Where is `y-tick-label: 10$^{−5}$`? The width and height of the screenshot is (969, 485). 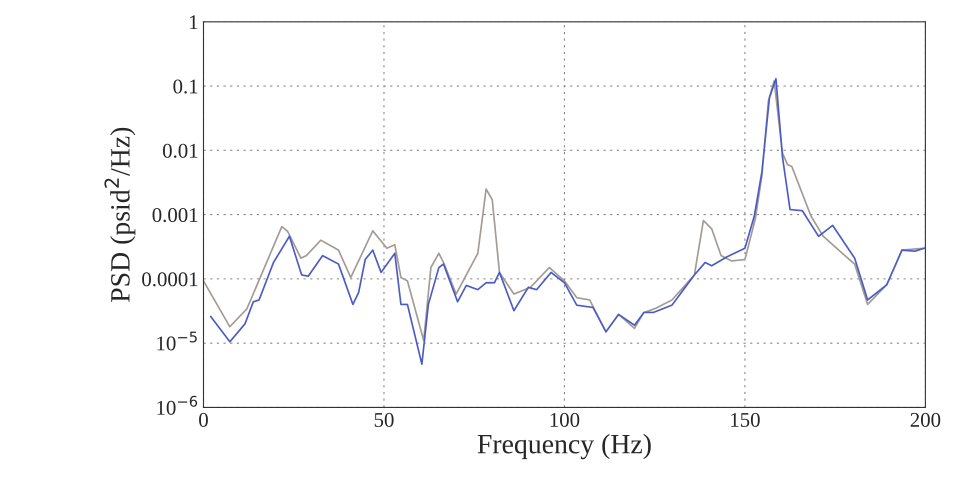
y-tick-label: 10$^{−5}$ is located at coordinates (177, 341).